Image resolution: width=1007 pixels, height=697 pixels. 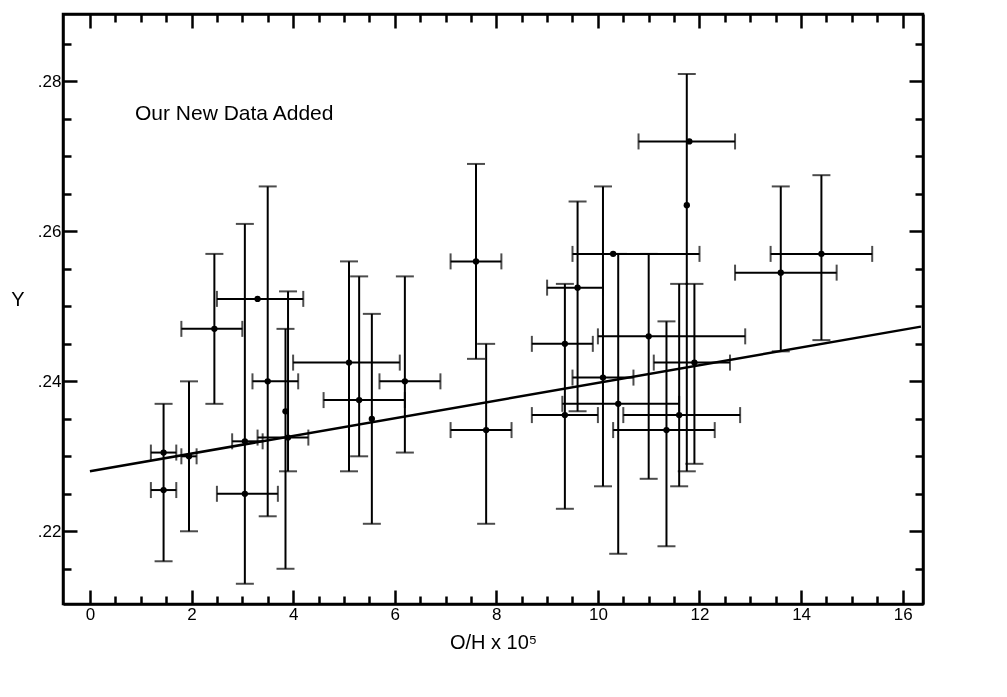 What do you see at coordinates (90, 614) in the screenshot?
I see `x-tick-label: 0` at bounding box center [90, 614].